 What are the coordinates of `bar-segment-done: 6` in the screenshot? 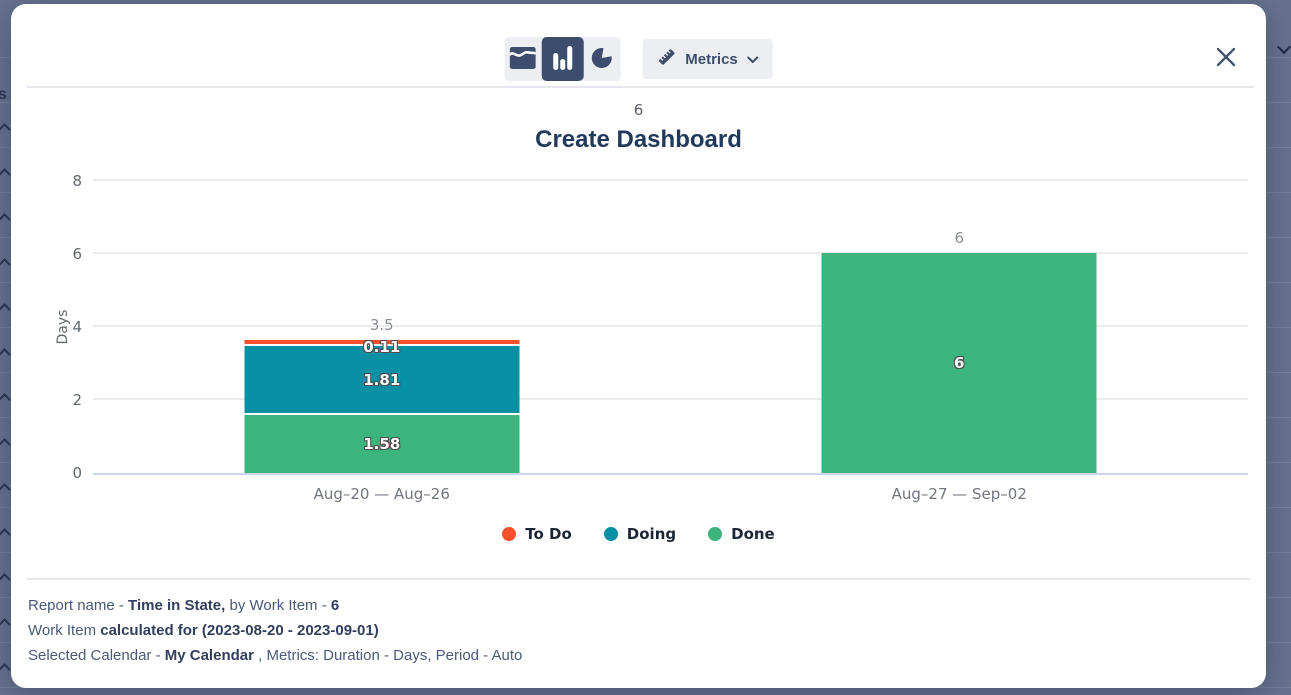 It's located at (959, 362).